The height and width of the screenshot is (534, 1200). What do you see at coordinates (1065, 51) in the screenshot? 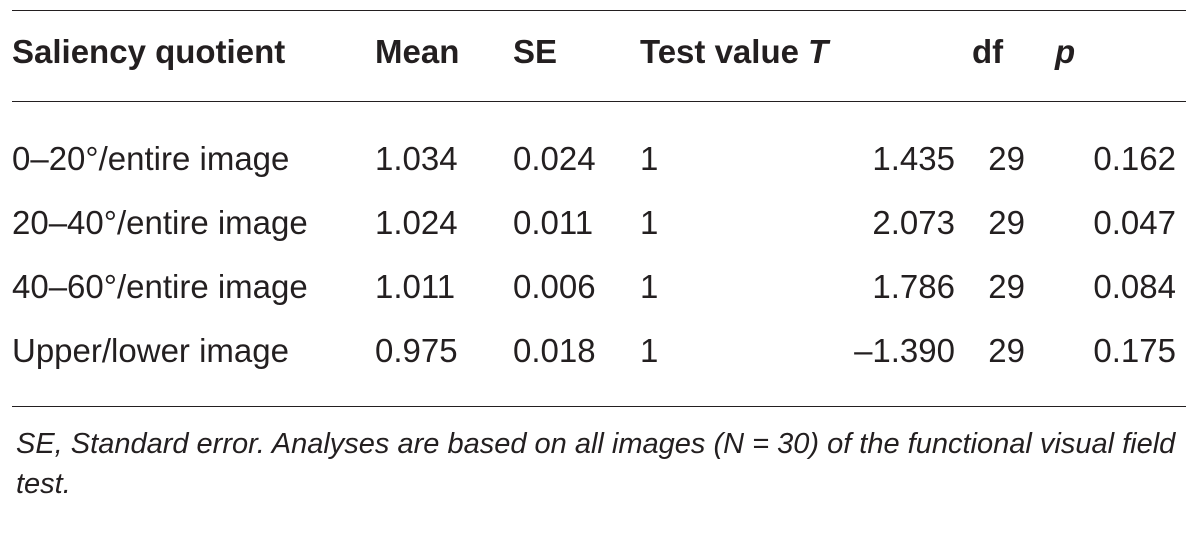
I see `header-p: p` at bounding box center [1065, 51].